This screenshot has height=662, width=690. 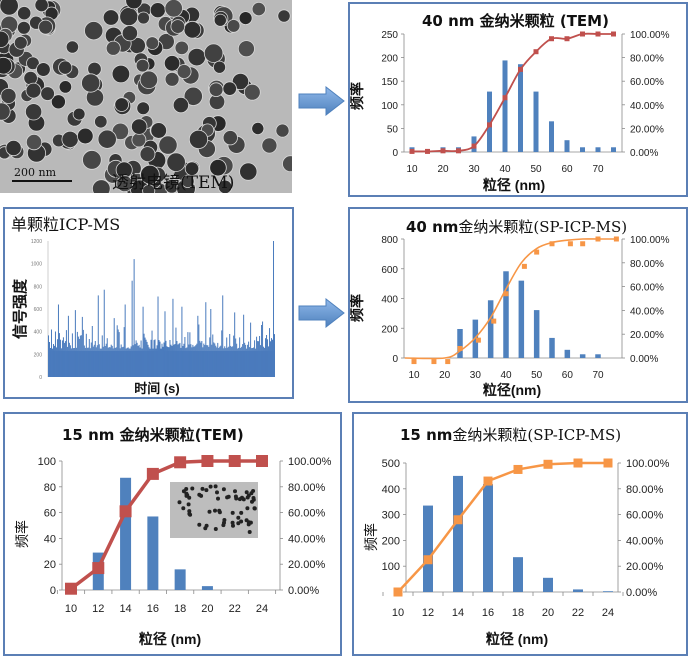 What do you see at coordinates (391, 516) in the screenshot?
I see `y-tick-label: 300` at bounding box center [391, 516].